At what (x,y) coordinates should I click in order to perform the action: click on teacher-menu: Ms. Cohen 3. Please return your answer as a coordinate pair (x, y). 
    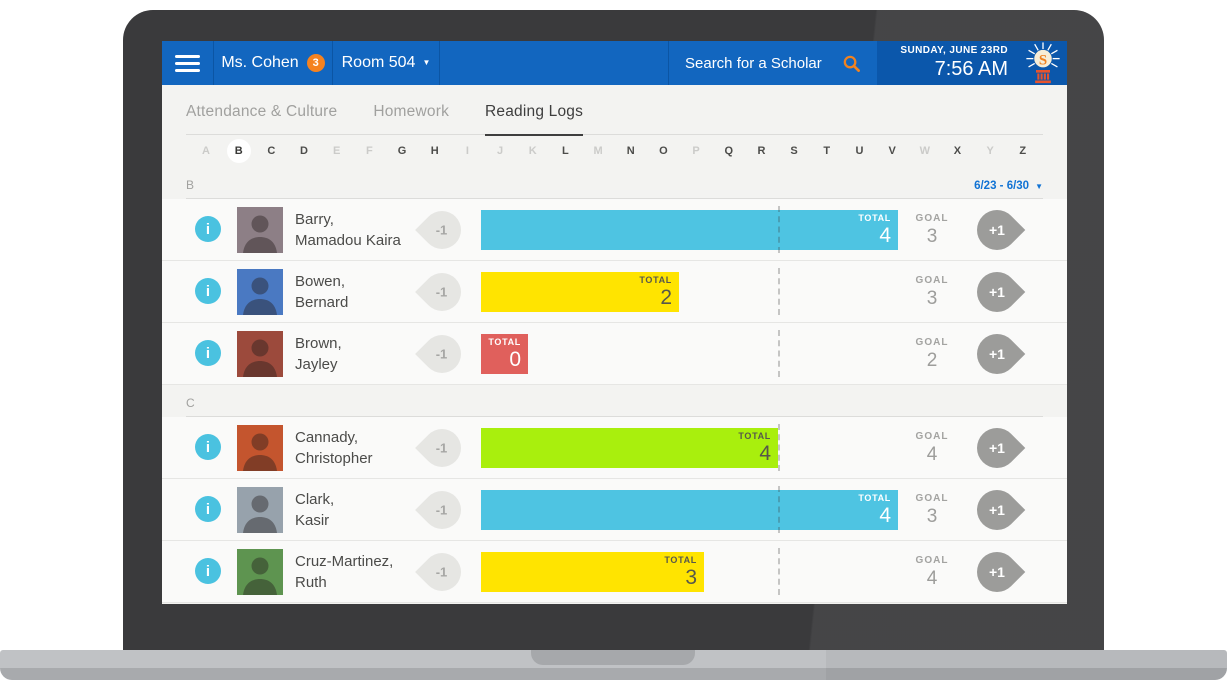
    Looking at the image, I should click on (272, 63).